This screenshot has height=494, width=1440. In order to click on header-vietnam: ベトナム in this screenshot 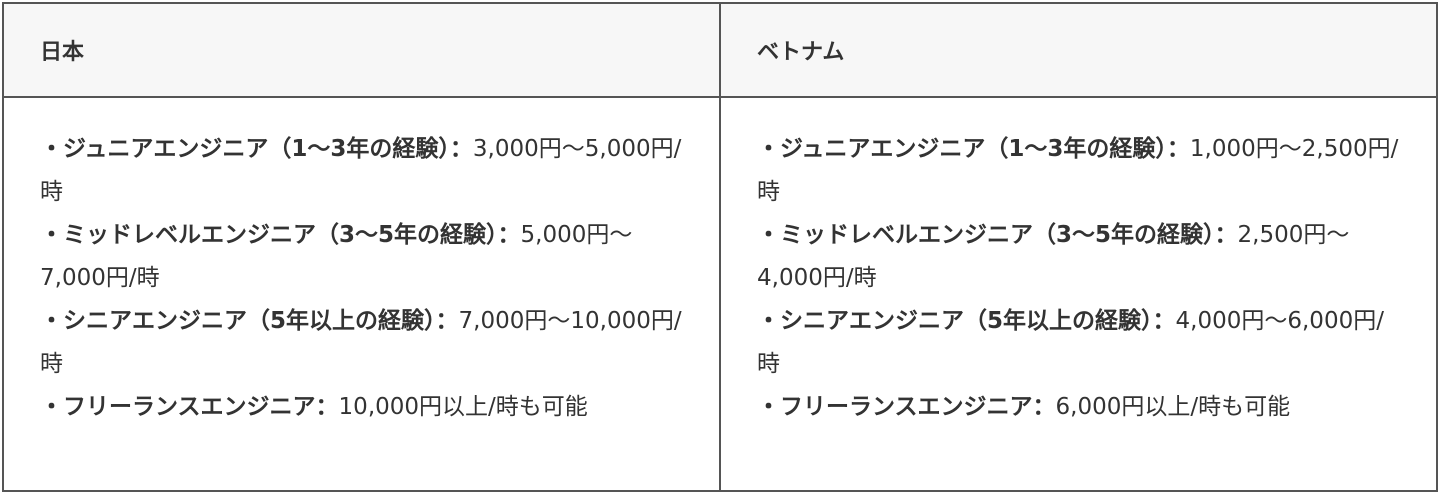, I will do `click(1078, 50)`.